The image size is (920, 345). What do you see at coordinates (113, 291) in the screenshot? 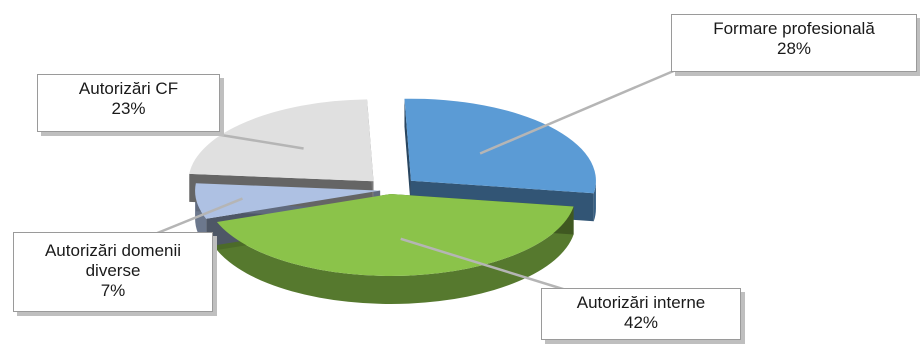
I see `slice-label-value: 7%` at bounding box center [113, 291].